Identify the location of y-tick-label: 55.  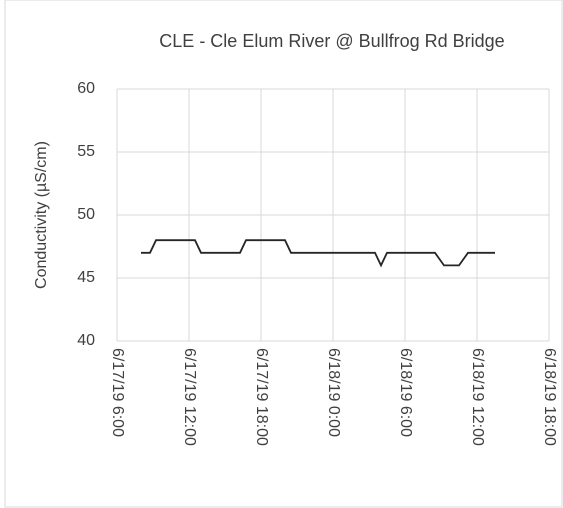
(86, 151).